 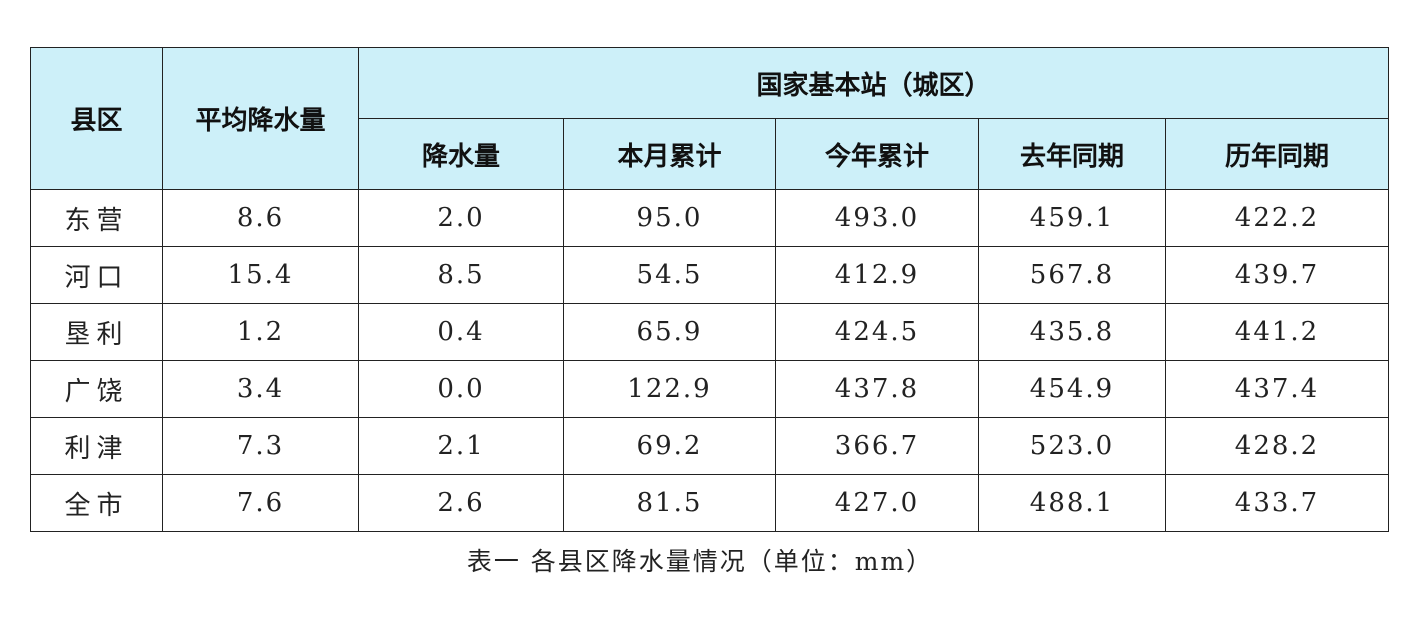 What do you see at coordinates (877, 503) in the screenshot?
I see `table-cell: 427.0` at bounding box center [877, 503].